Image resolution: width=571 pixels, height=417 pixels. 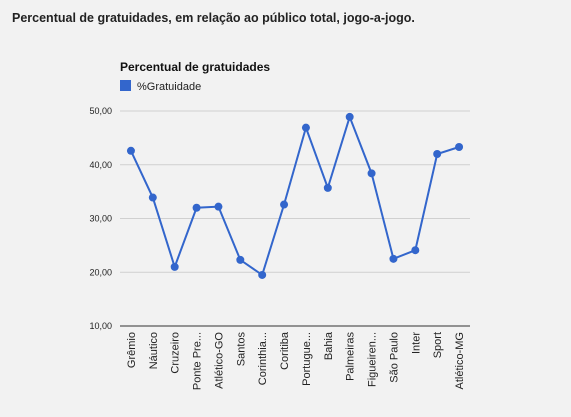 I want to click on y-tick-label: 50,00, so click(x=100, y=111).